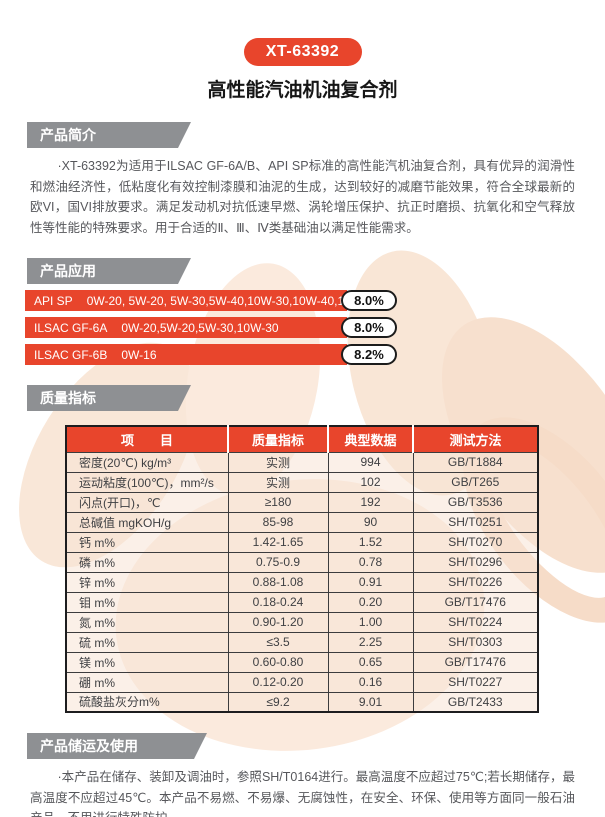  I want to click on table-cell: 运动粘度(100℃)，mm²/s, so click(147, 481).